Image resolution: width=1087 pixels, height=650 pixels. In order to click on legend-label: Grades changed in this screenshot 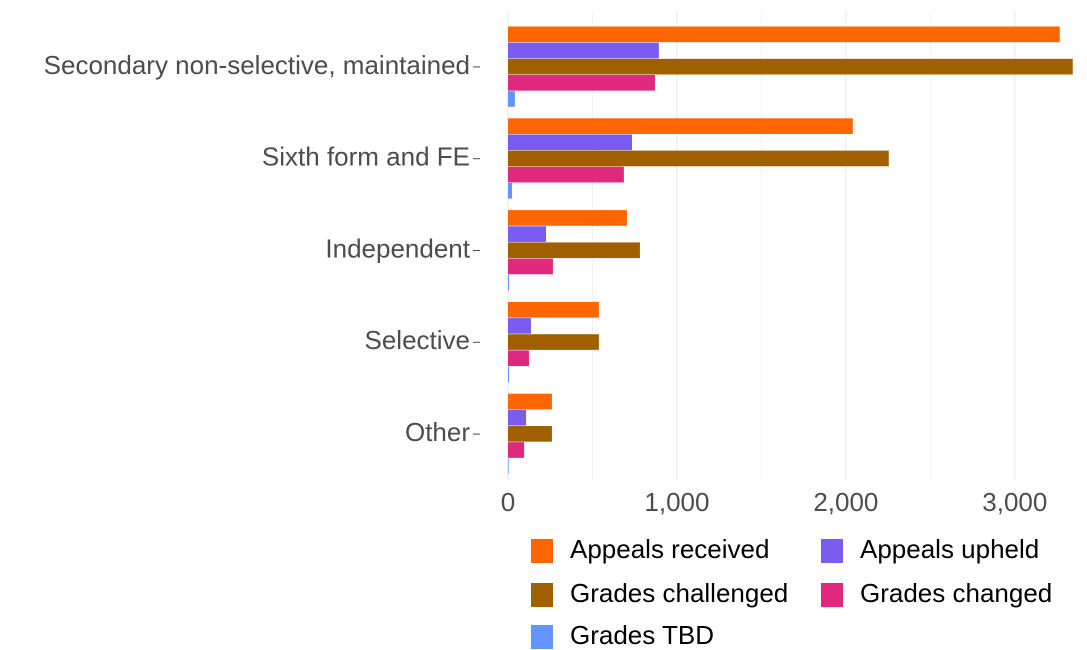, I will do `click(956, 593)`.